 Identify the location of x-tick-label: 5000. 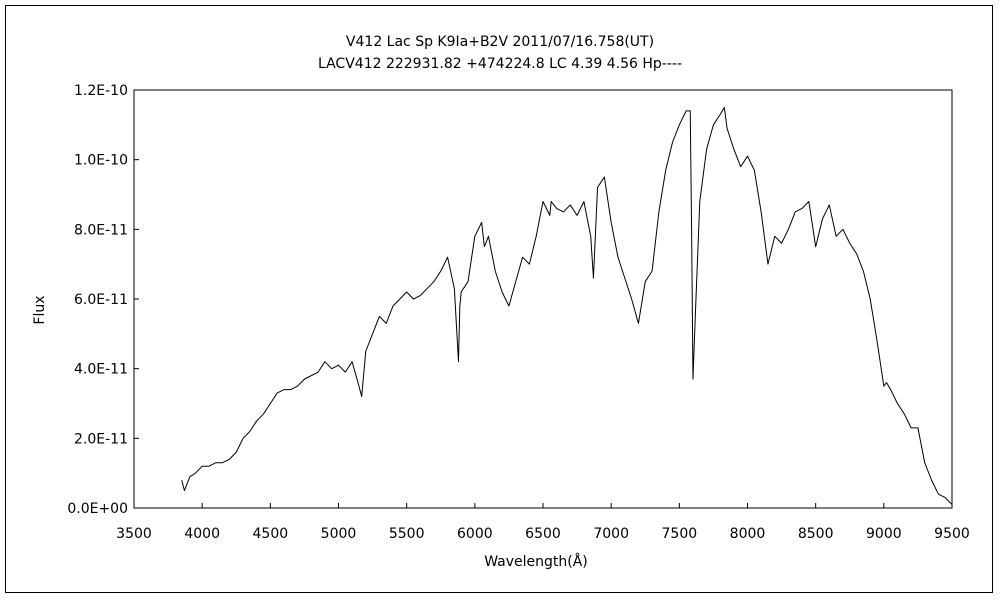
(339, 534).